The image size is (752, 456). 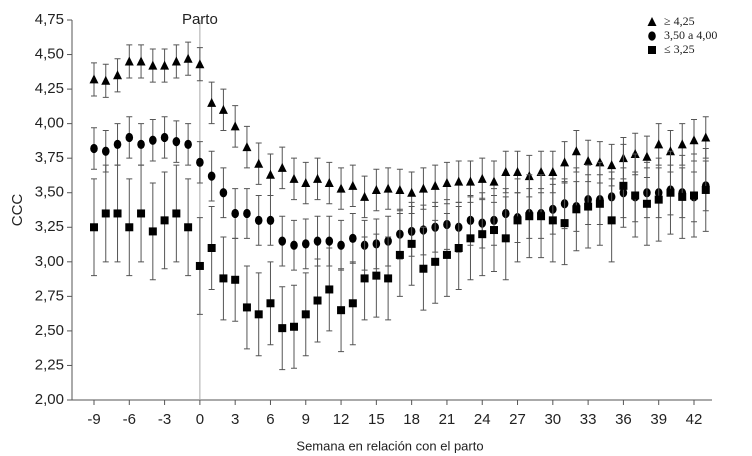 What do you see at coordinates (679, 49) in the screenshot?
I see `legend-label: ≤ 3,25` at bounding box center [679, 49].